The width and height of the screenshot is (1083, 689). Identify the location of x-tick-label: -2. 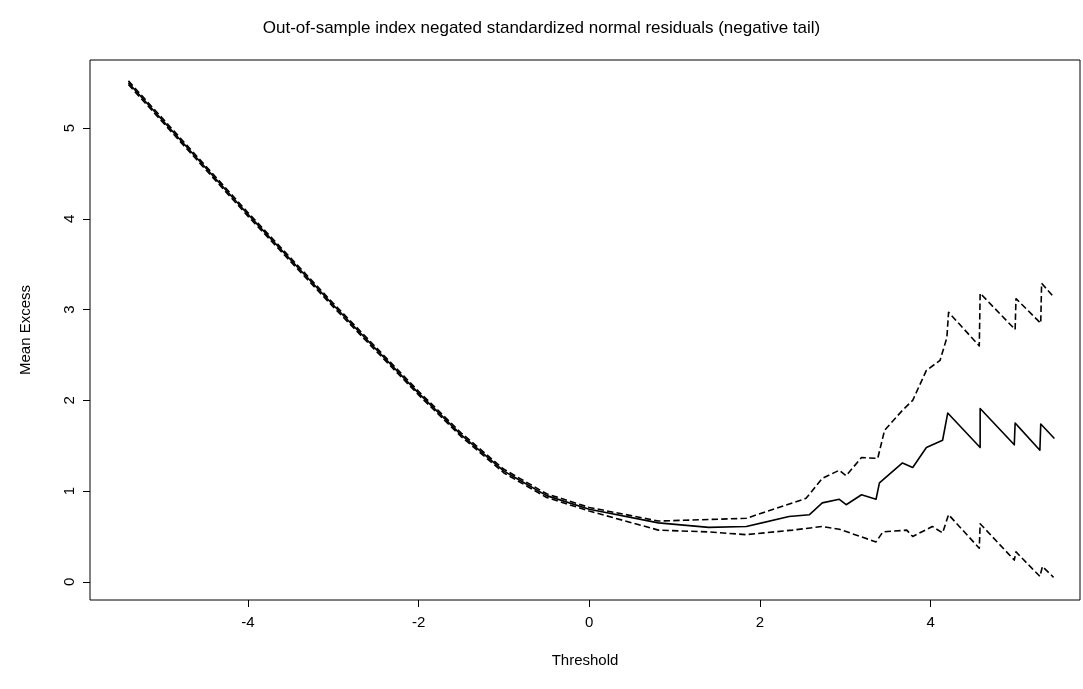
(418, 621).